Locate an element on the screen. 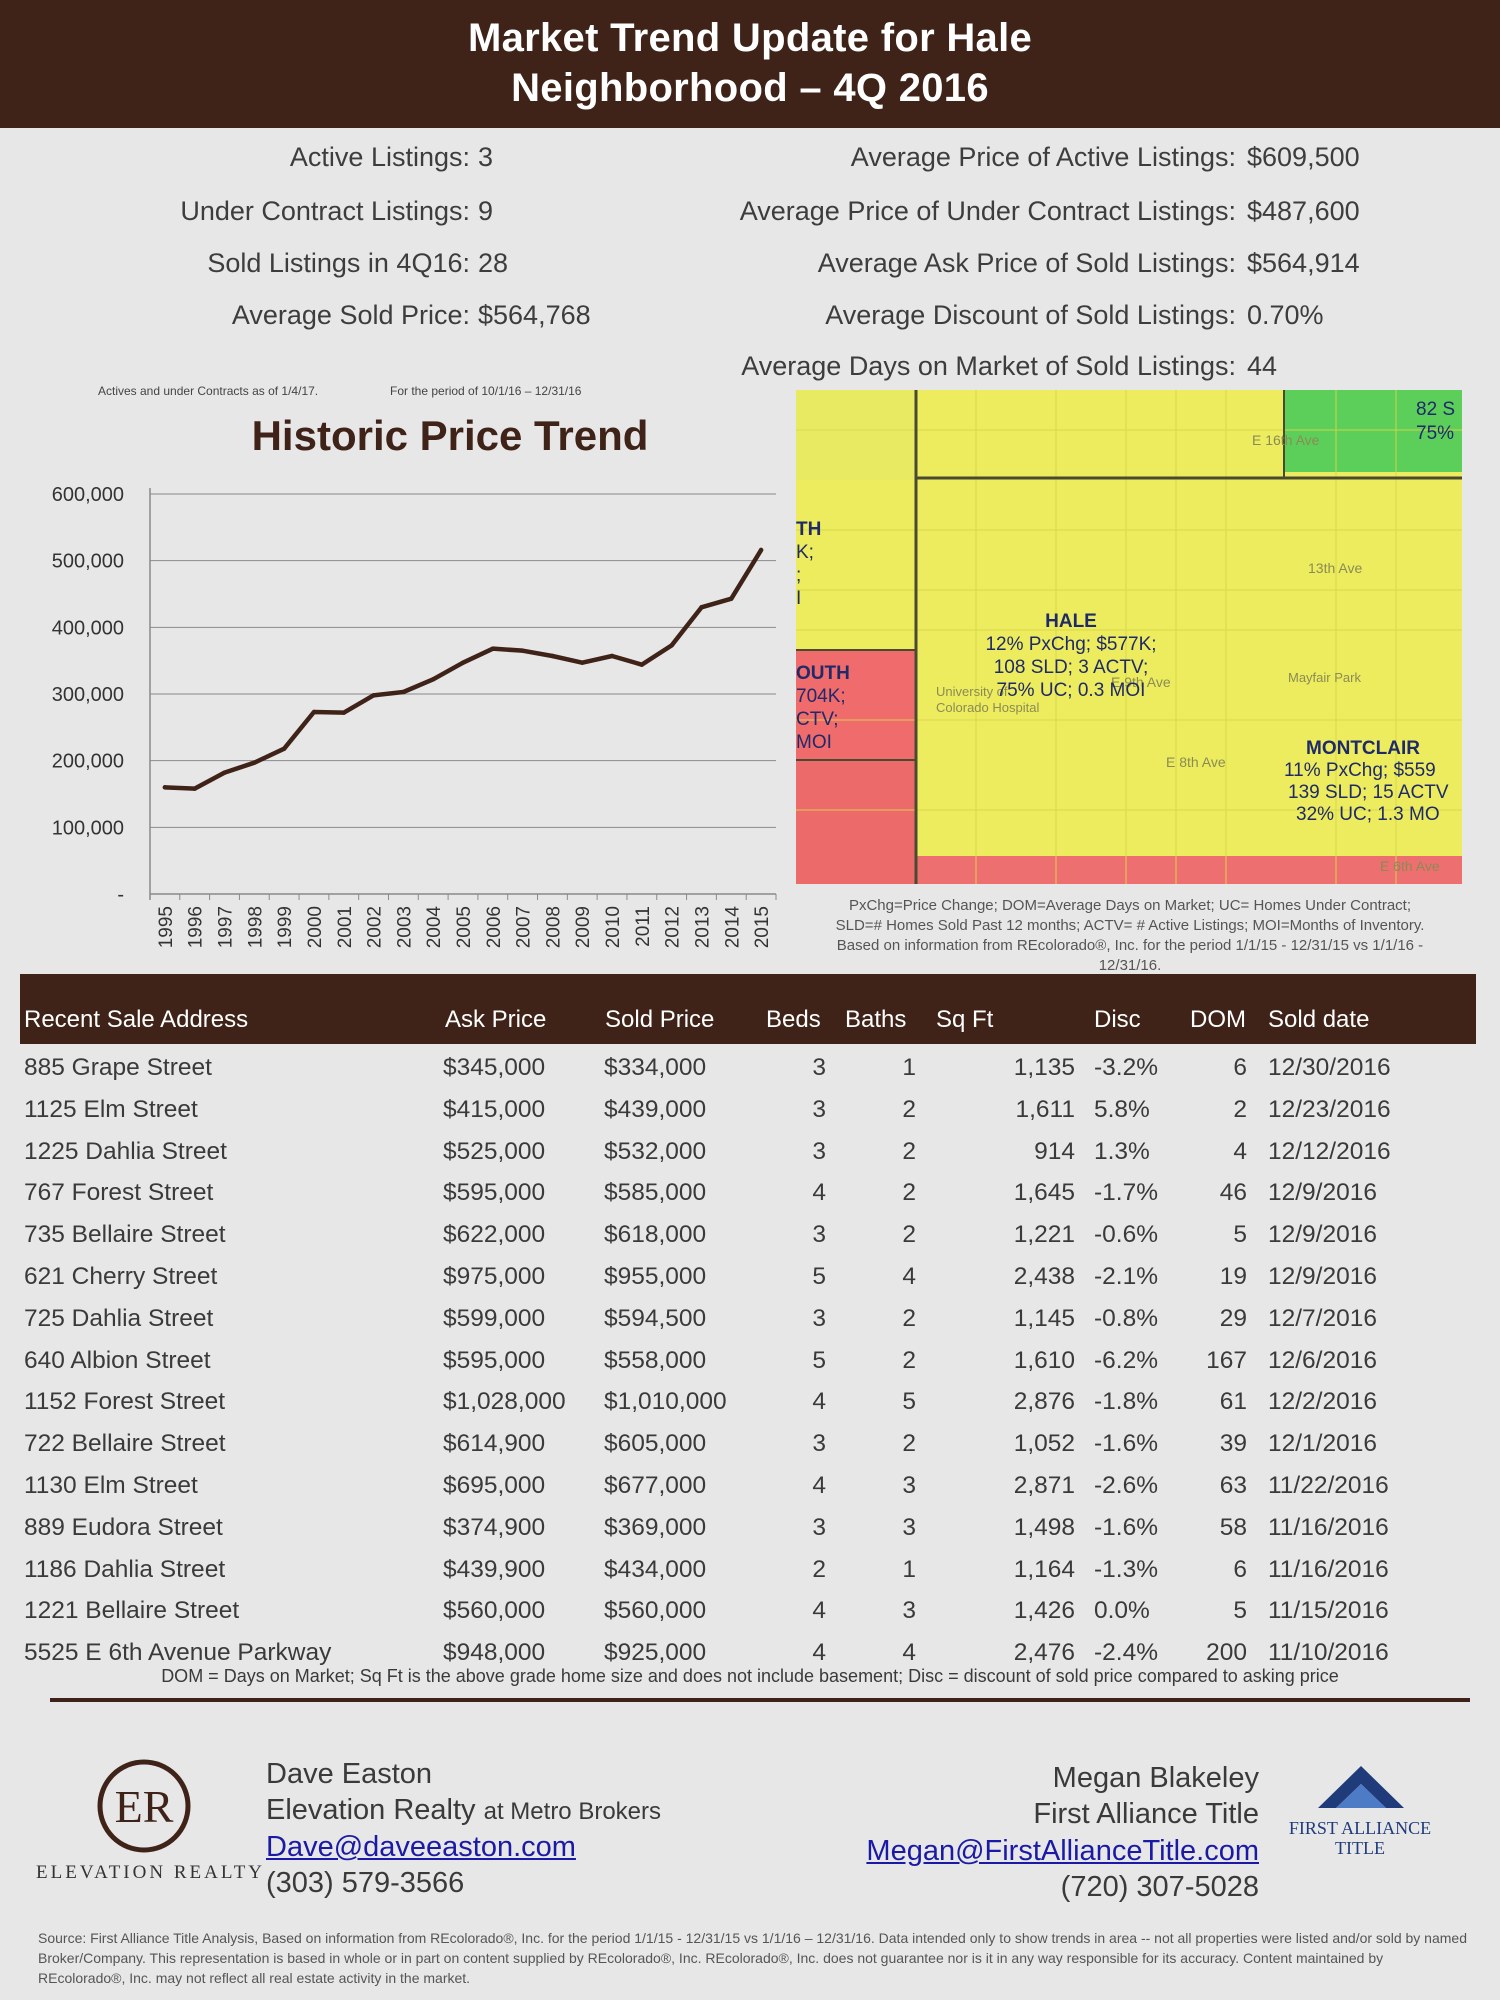 The width and height of the screenshot is (1500, 2000). cell-address: 1125 Elm Street is located at coordinates (111, 1109).